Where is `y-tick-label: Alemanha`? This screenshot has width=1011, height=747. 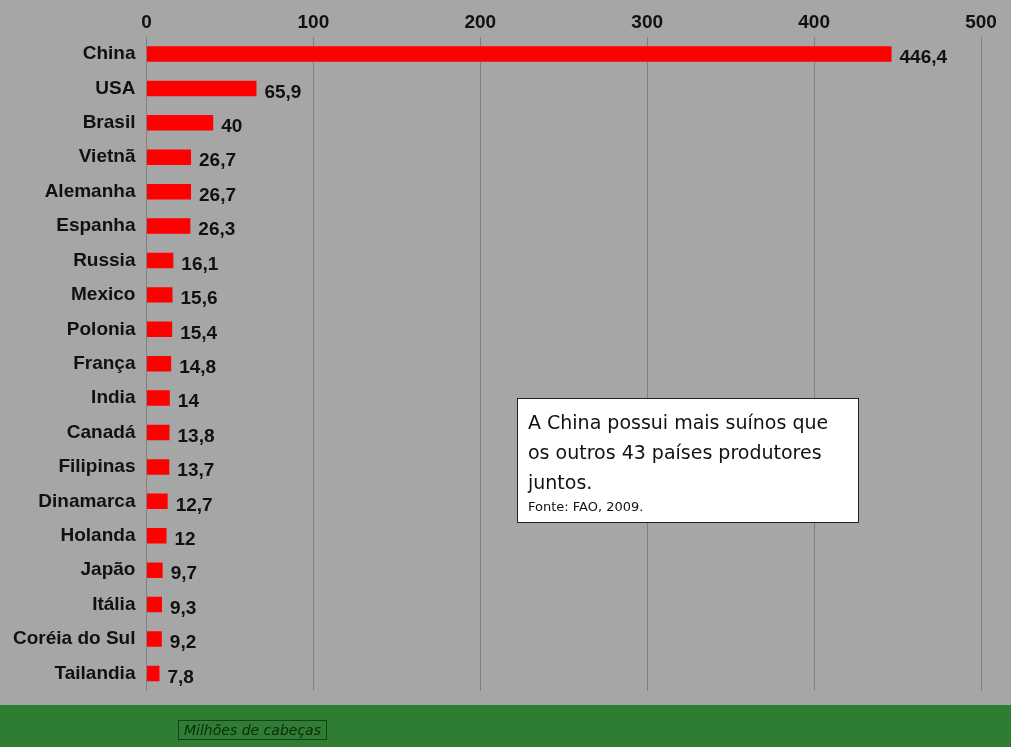 y-tick-label: Alemanha is located at coordinates (90, 190).